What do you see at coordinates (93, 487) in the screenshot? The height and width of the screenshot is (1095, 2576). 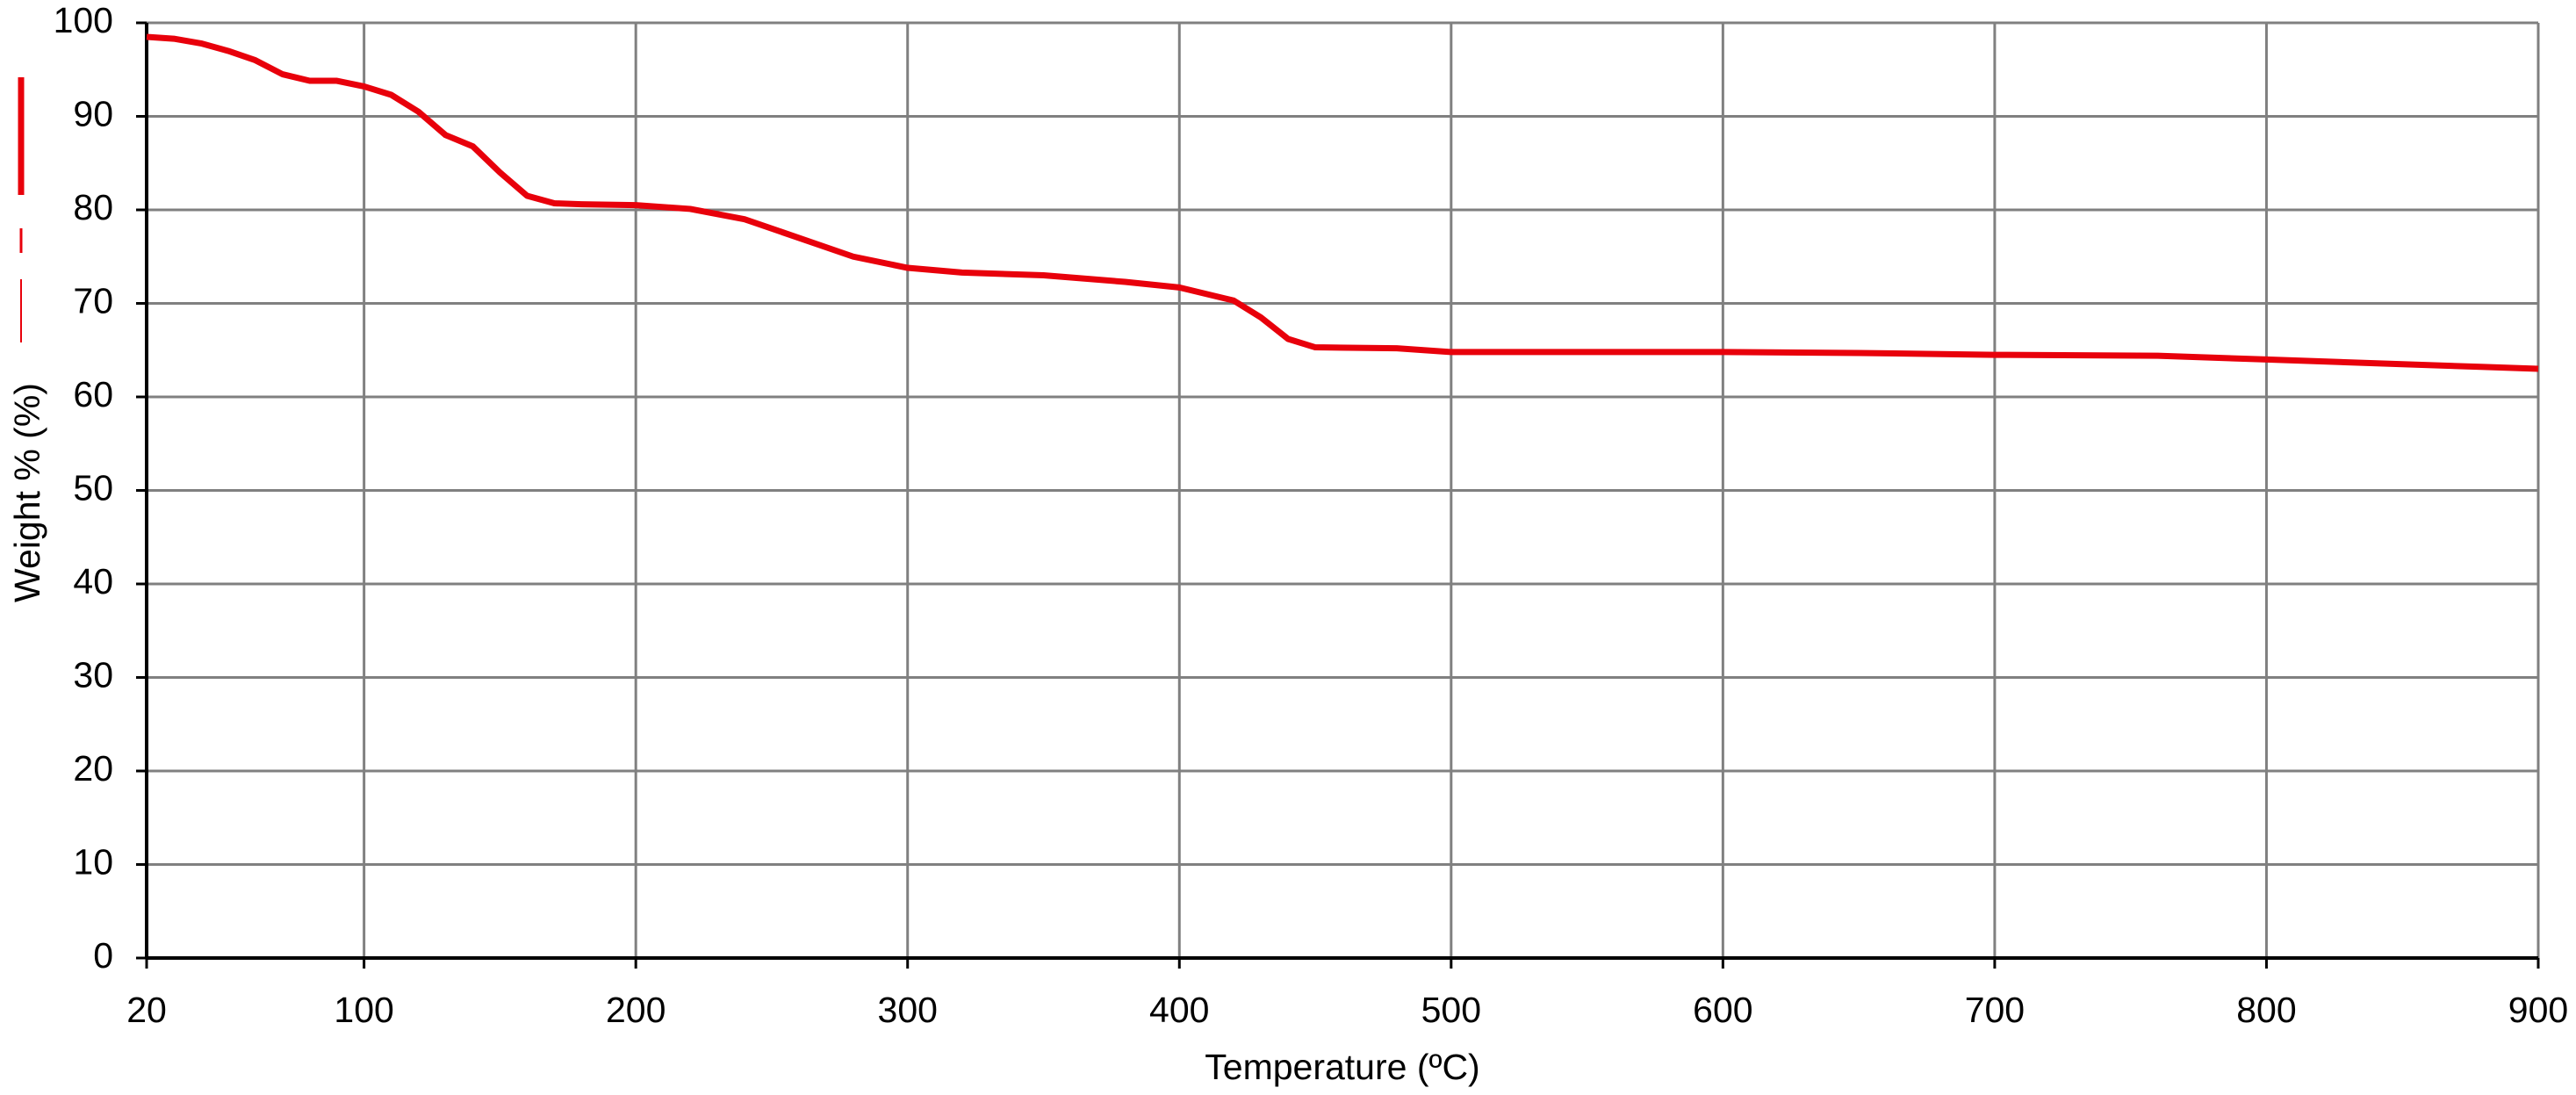 I see `y-tick-label: 50` at bounding box center [93, 487].